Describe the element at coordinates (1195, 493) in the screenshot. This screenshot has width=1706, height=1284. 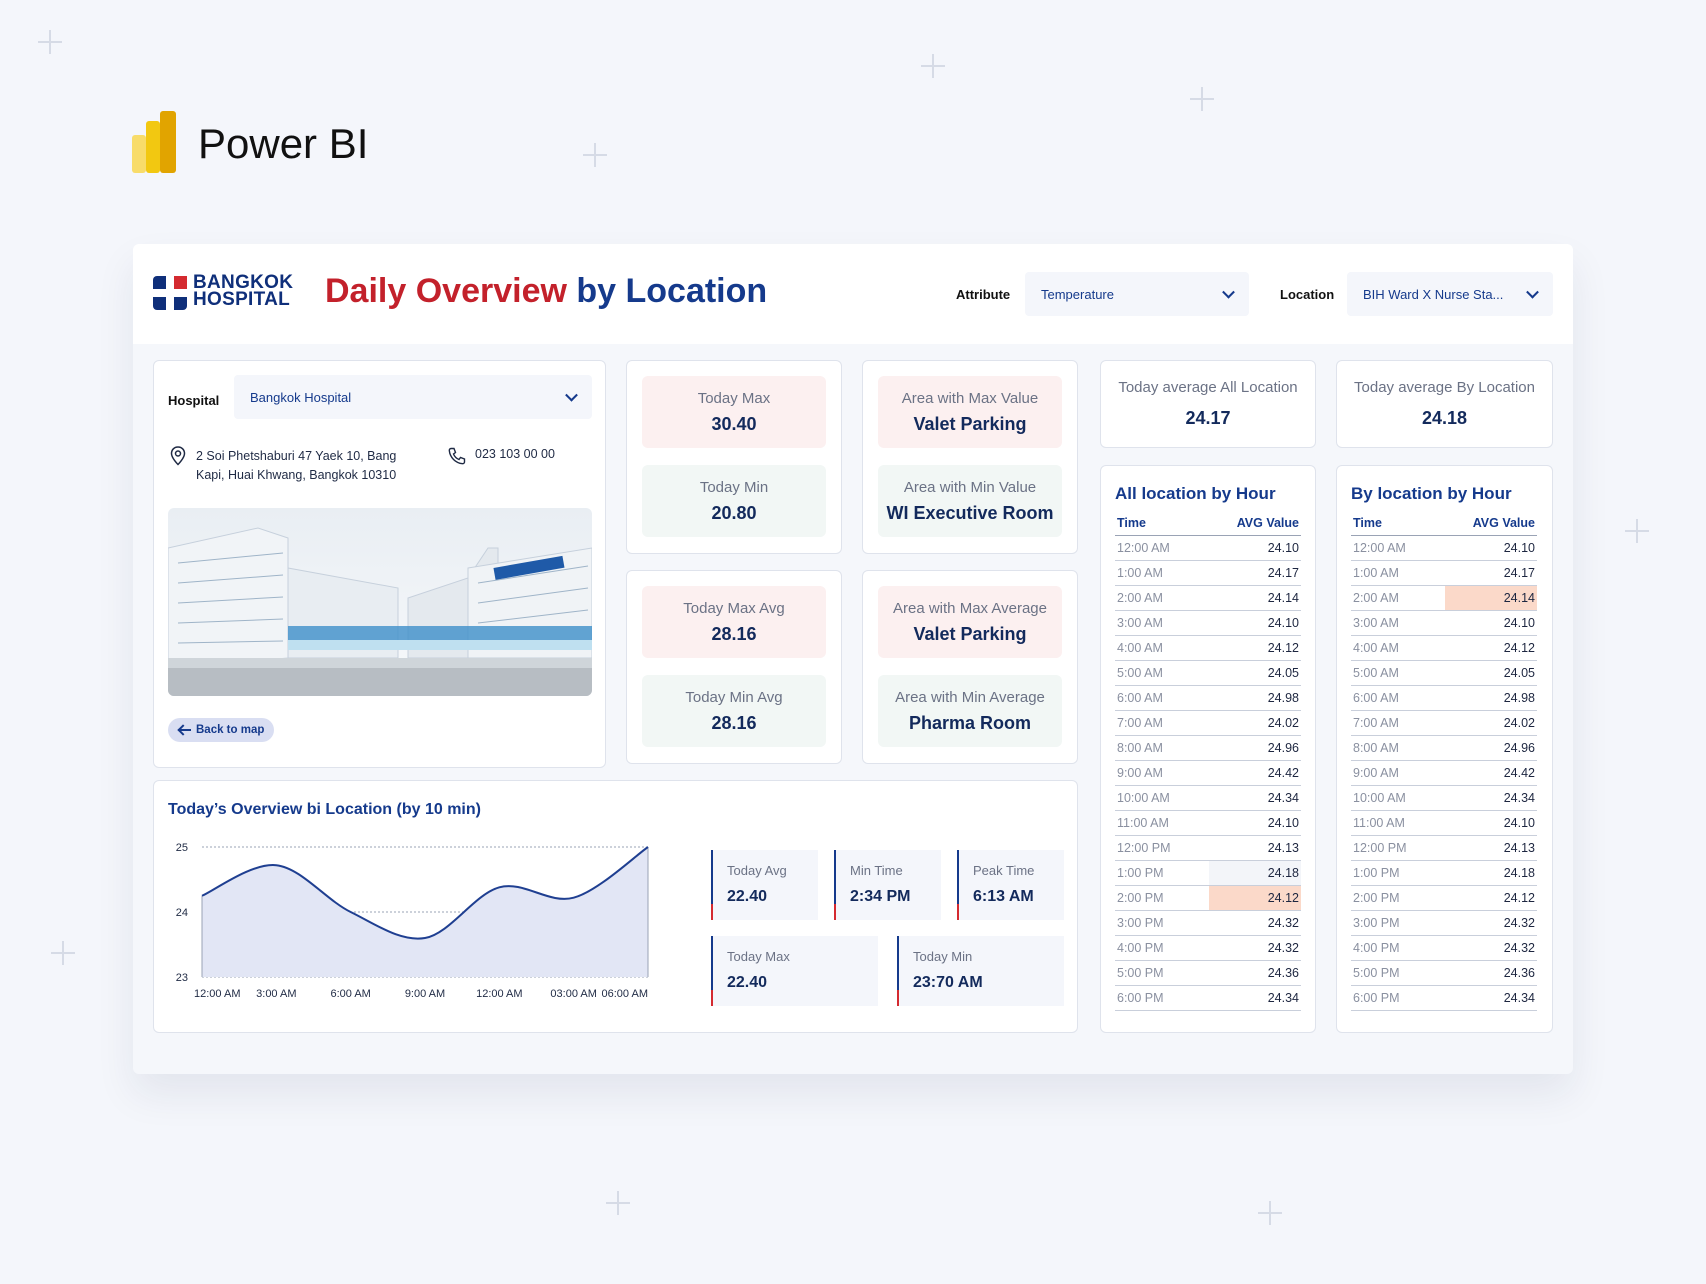
I see `table-title: All location by Hour` at that location.